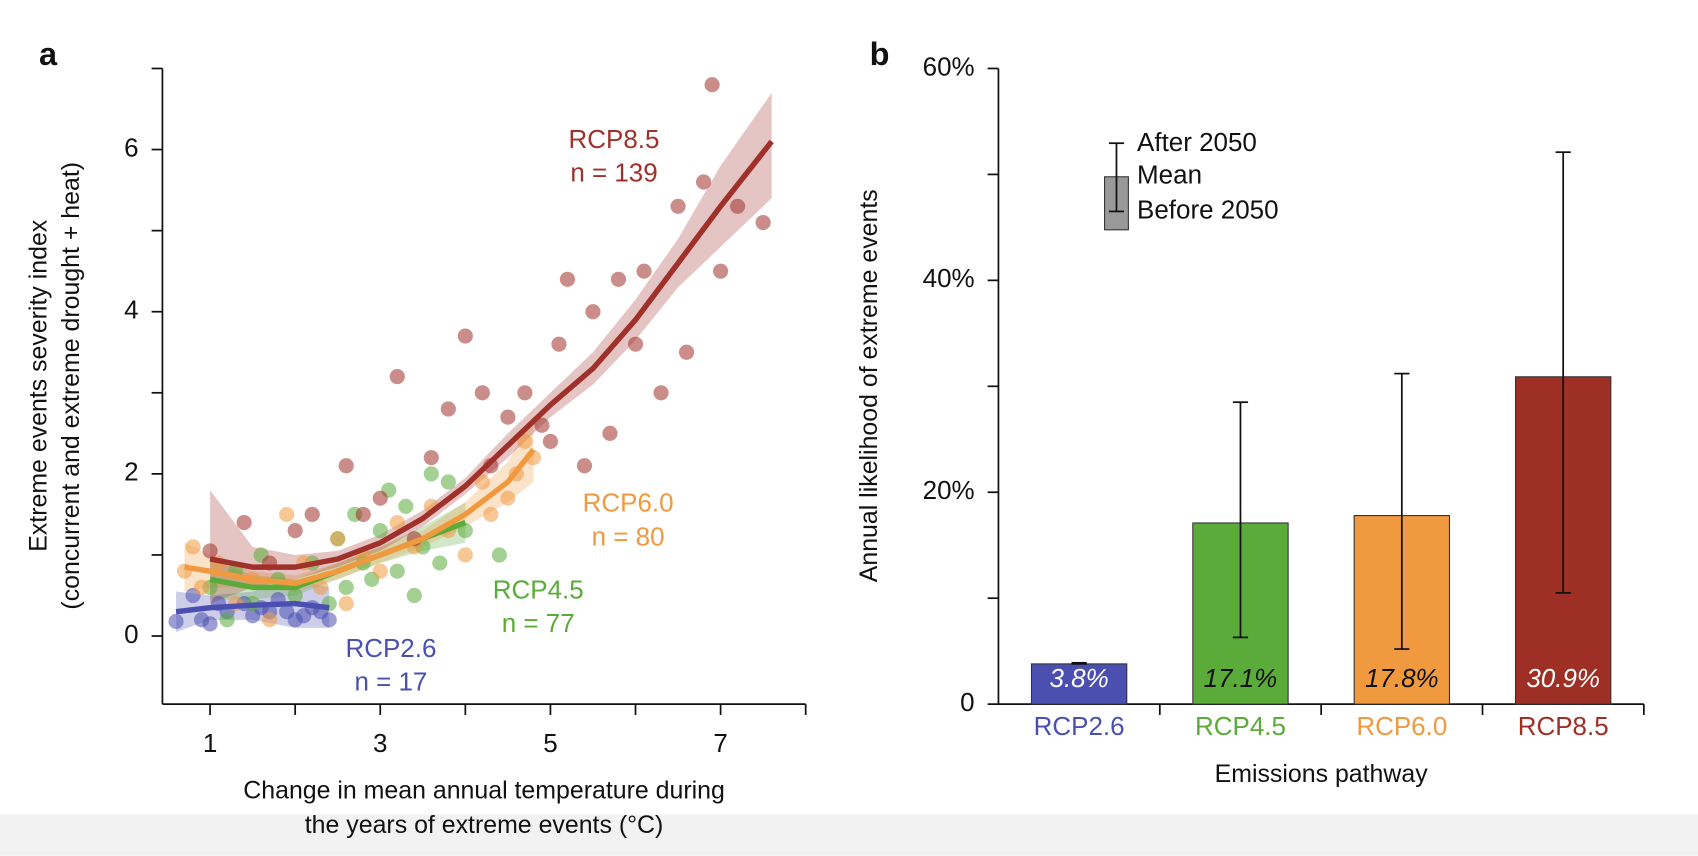 The image size is (1698, 856). Describe the element at coordinates (949, 490) in the screenshot. I see `y-tick-label: 20%` at that location.